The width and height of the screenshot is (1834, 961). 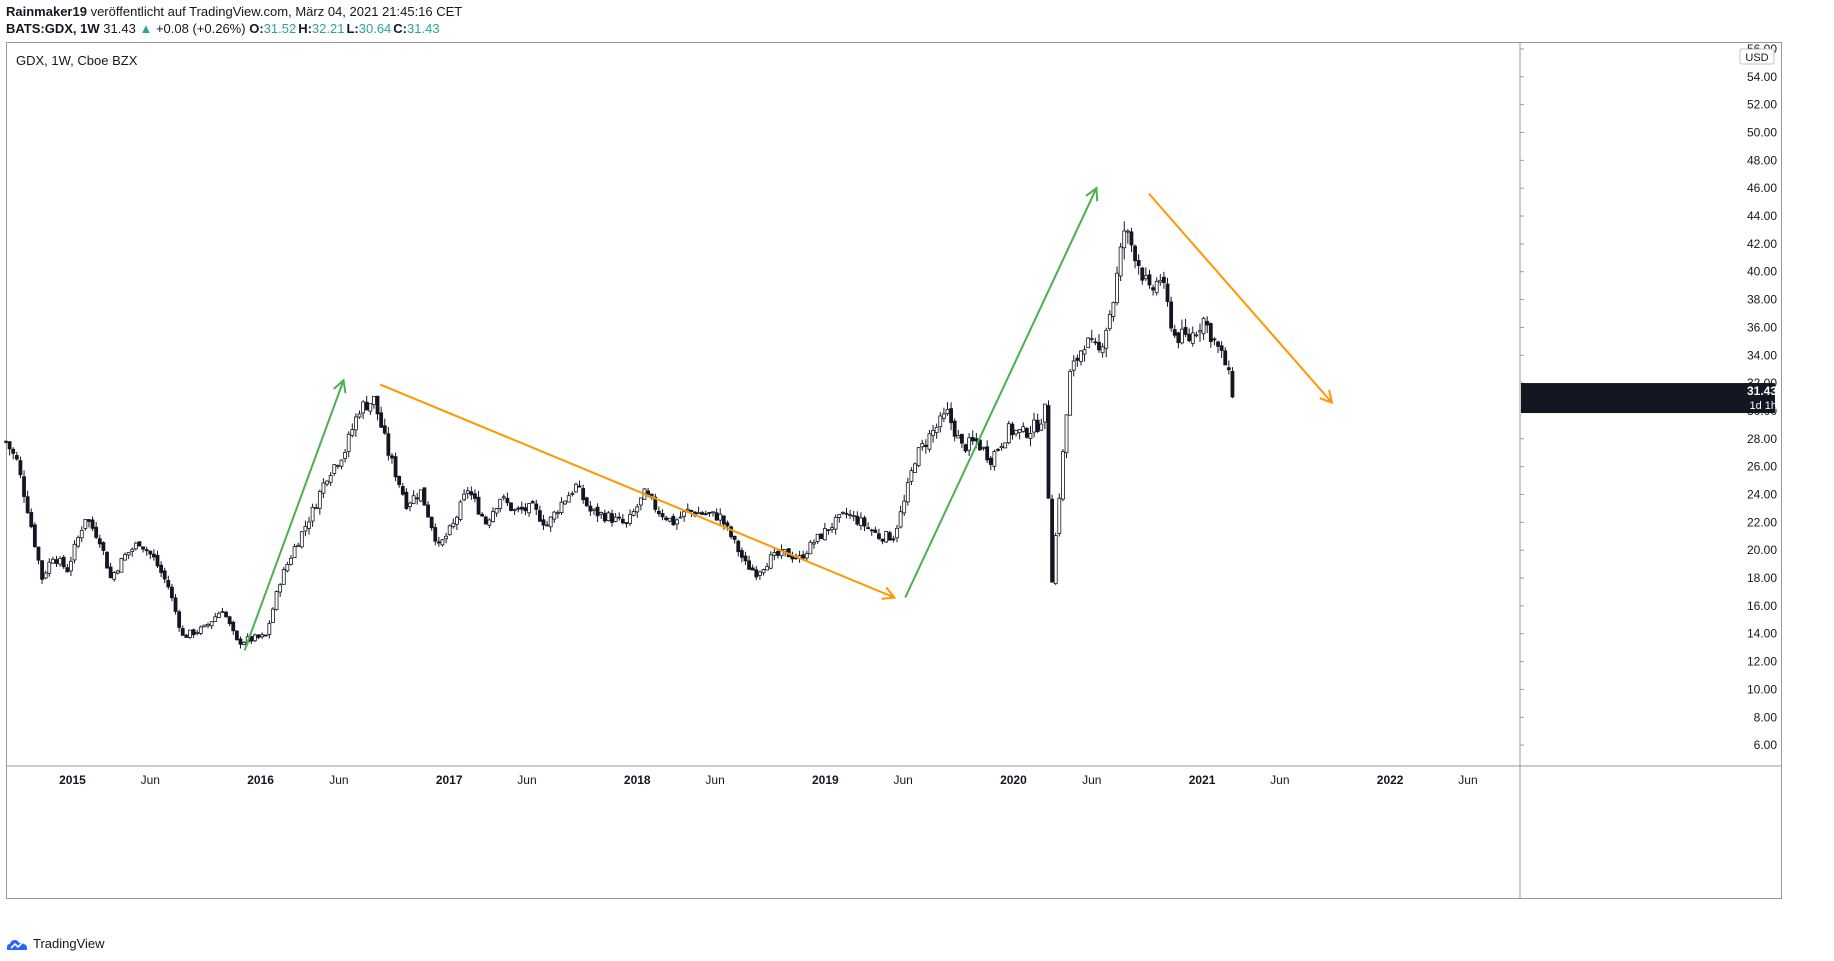 What do you see at coordinates (1762, 467) in the screenshot?
I see `y-tick-label: 26.00` at bounding box center [1762, 467].